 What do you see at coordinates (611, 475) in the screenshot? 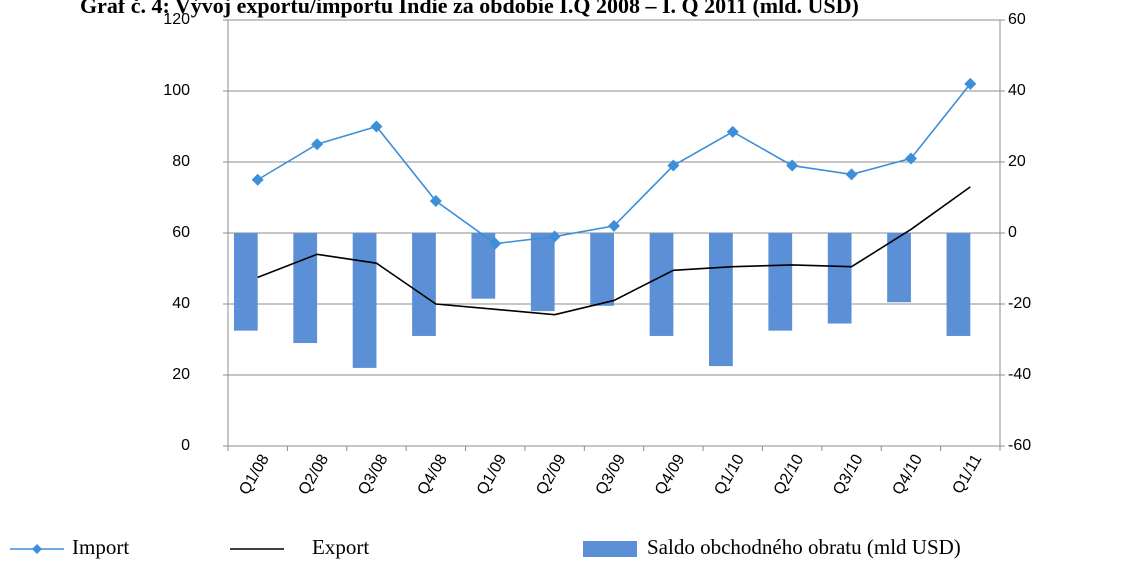
I see `x-tick-label: Q3/09` at bounding box center [611, 475].